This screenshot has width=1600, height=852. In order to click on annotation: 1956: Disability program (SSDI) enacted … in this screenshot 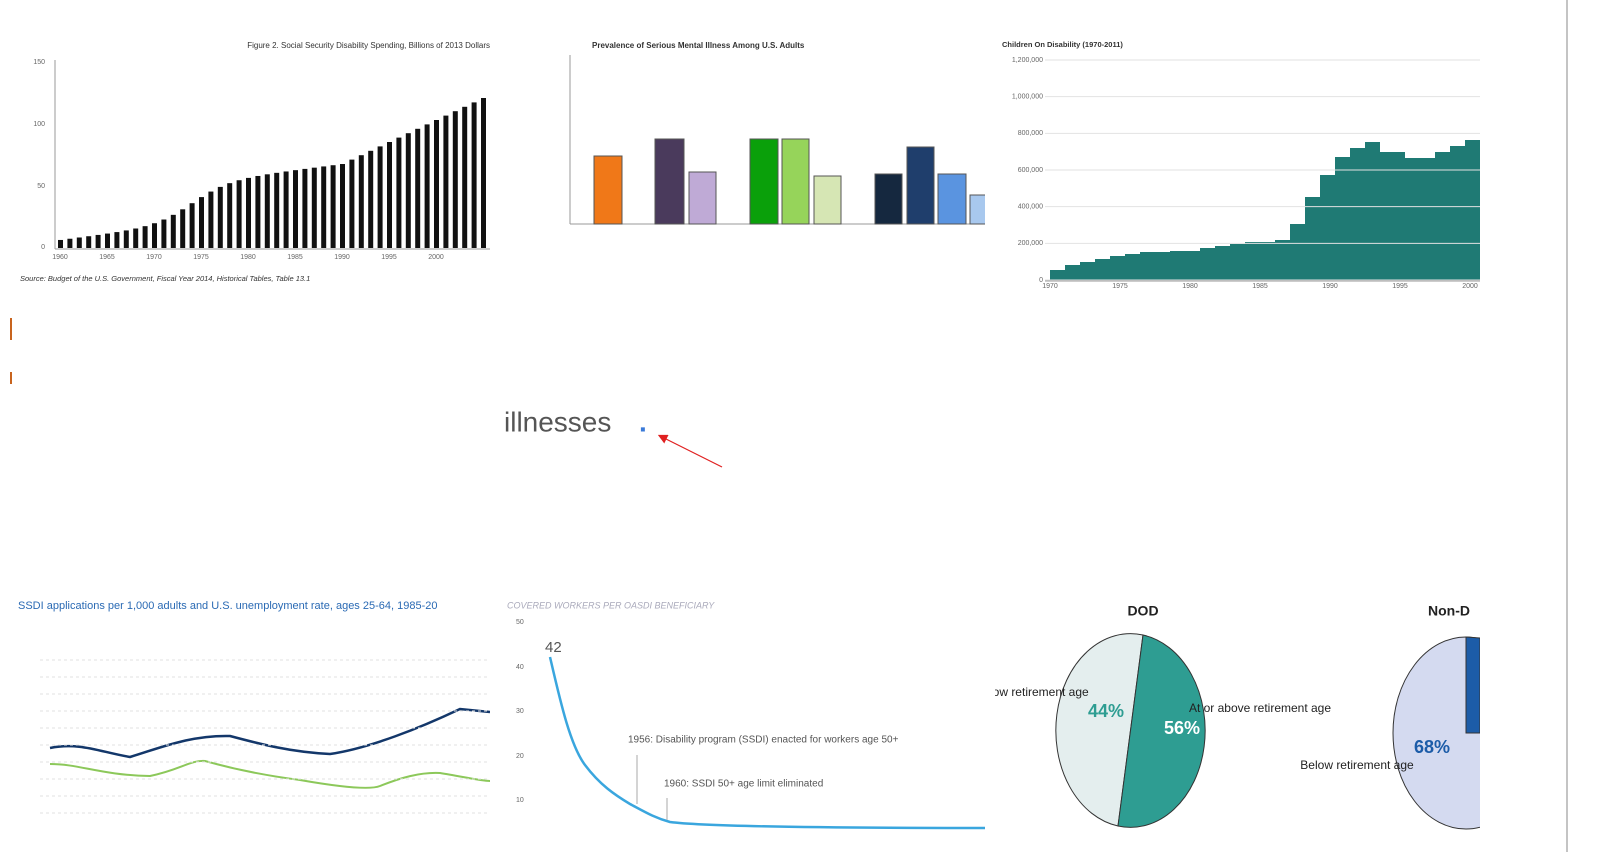, I will do `click(763, 740)`.